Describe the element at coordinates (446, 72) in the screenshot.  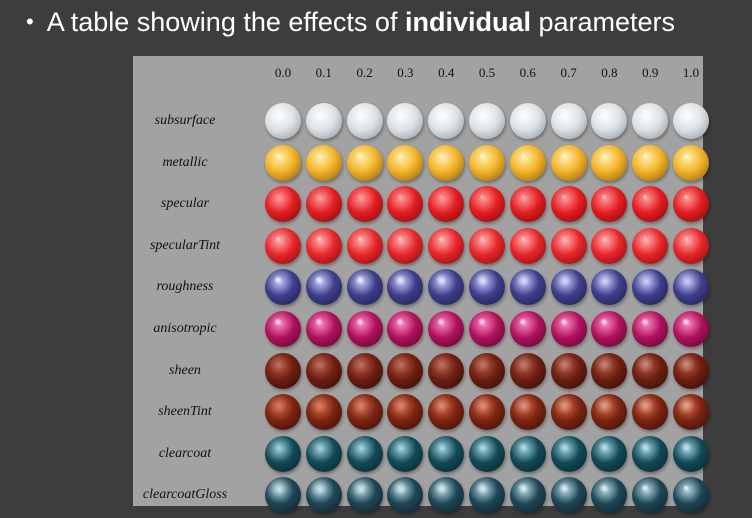
I see `column-header: 0.4` at that location.